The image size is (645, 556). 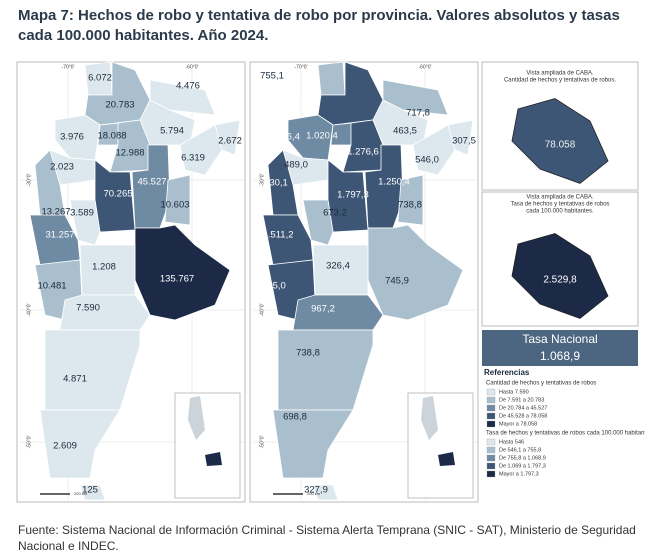 What do you see at coordinates (405, 131) in the screenshot?
I see `province-label: 463,5` at bounding box center [405, 131].